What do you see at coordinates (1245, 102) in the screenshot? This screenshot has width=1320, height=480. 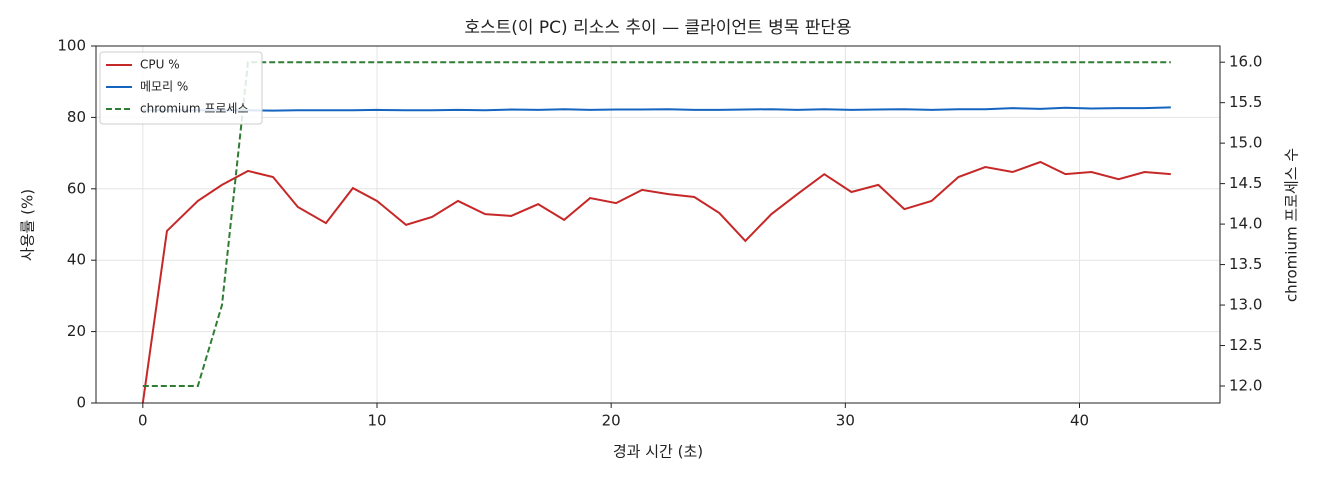 I see `y2-tick-label: 15.5` at bounding box center [1245, 102].